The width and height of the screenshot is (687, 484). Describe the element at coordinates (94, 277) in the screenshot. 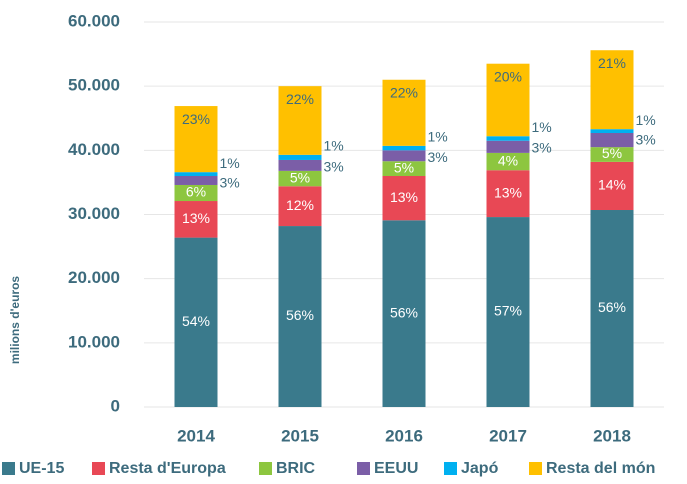

I see `y-tick-label: 20.000` at that location.